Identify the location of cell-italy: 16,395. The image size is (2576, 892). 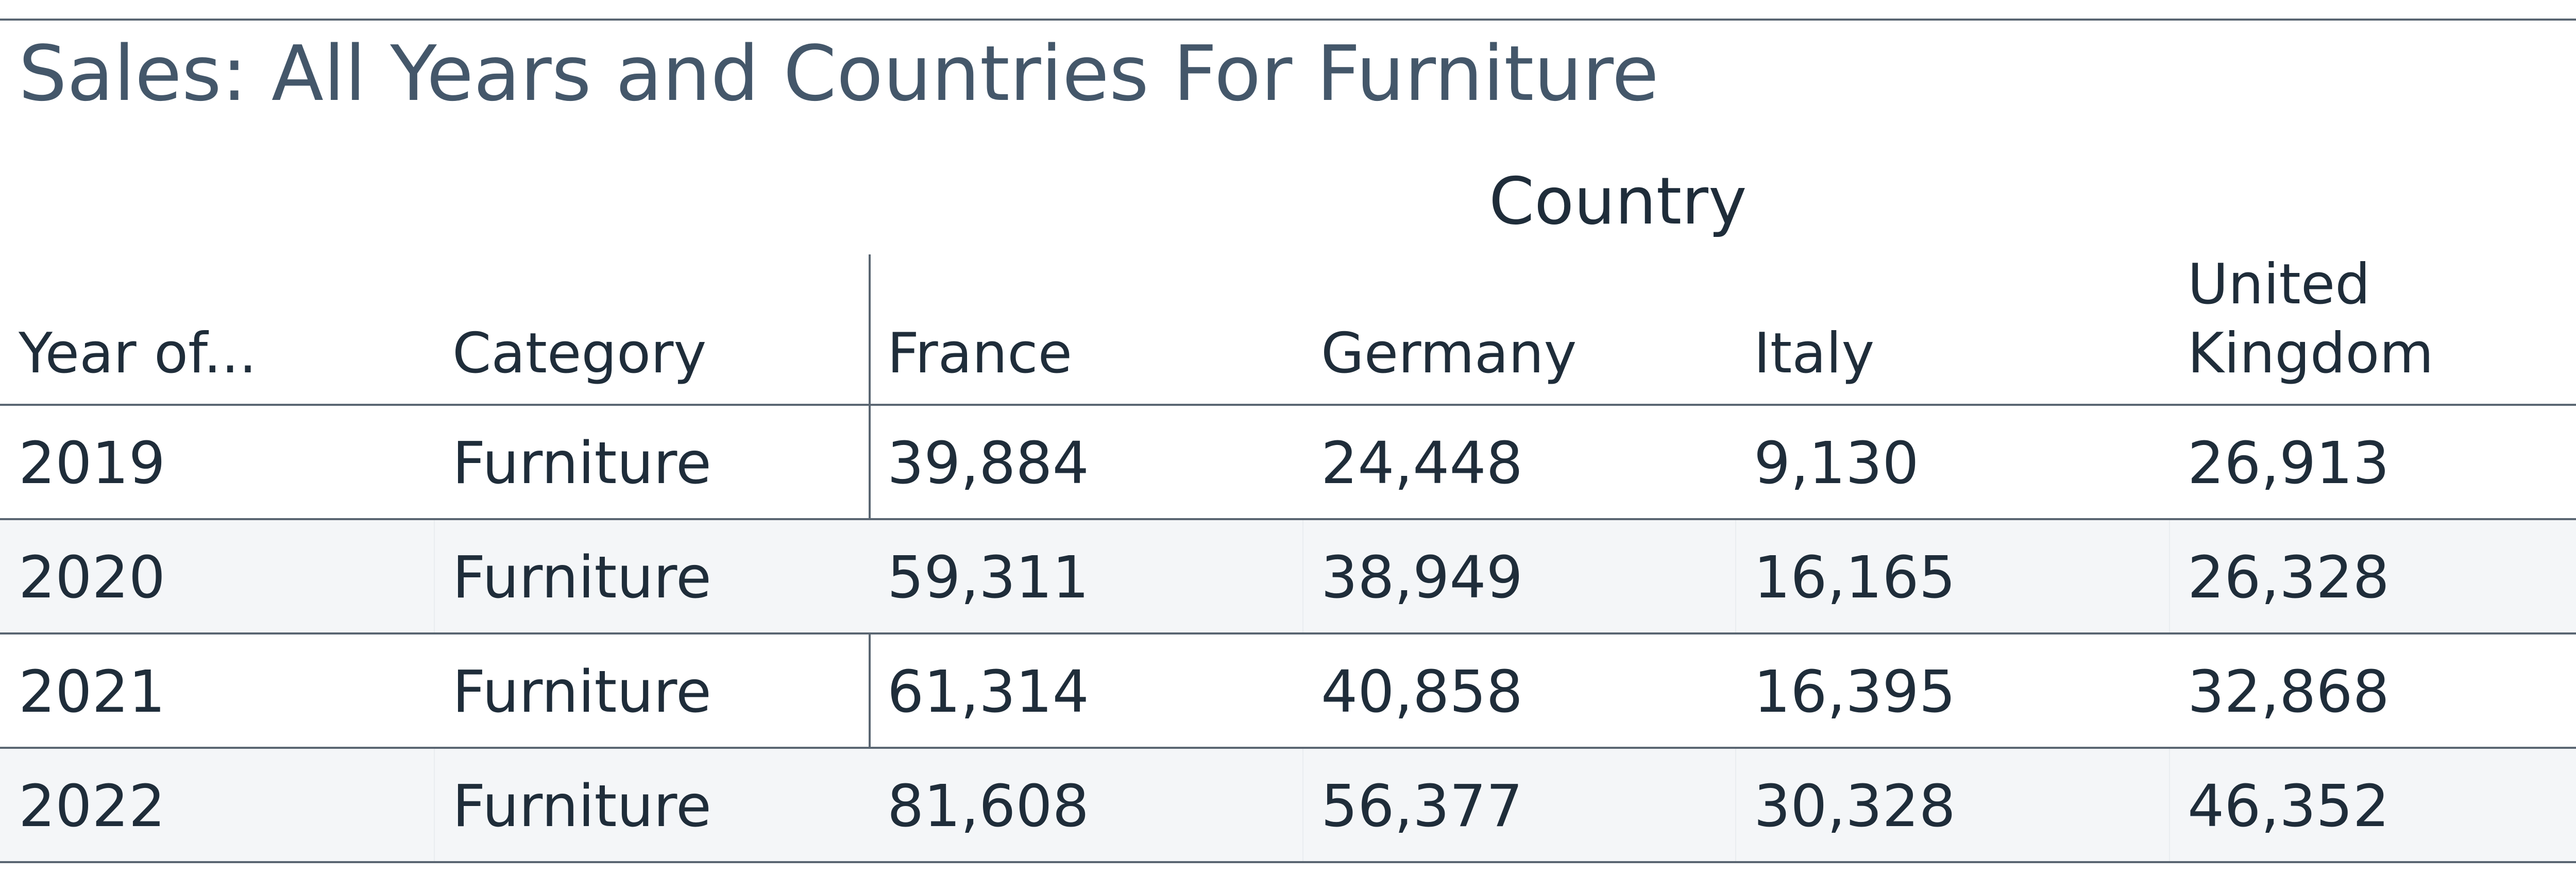
(1855, 692).